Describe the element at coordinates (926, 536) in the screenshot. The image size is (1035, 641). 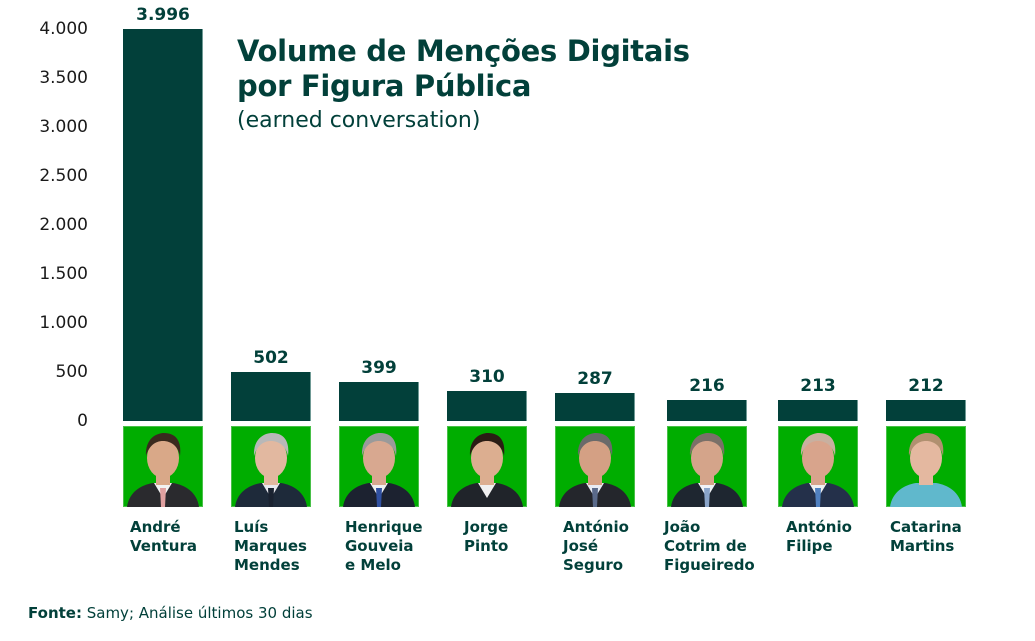
I see `category-label: Catarina Martins` at that location.